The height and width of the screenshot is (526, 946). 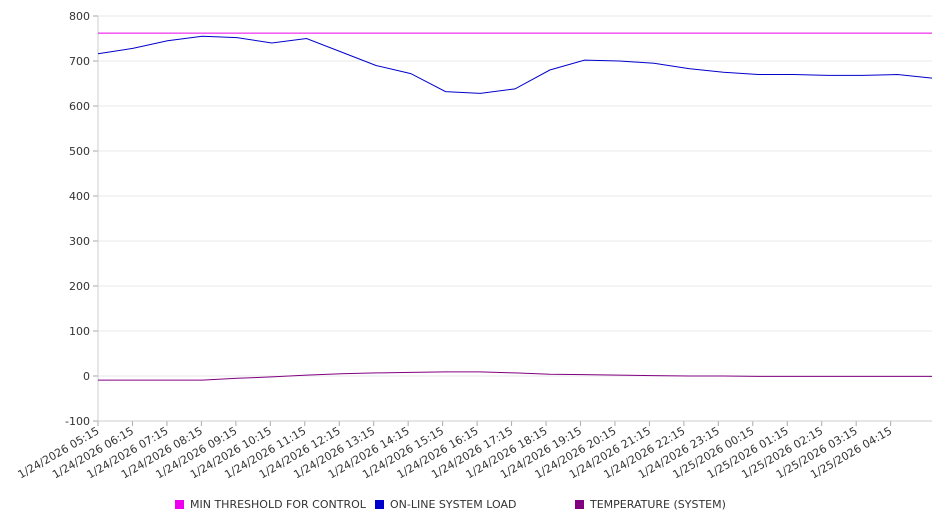 What do you see at coordinates (79, 331) in the screenshot?
I see `y-tick-label: 100` at bounding box center [79, 331].